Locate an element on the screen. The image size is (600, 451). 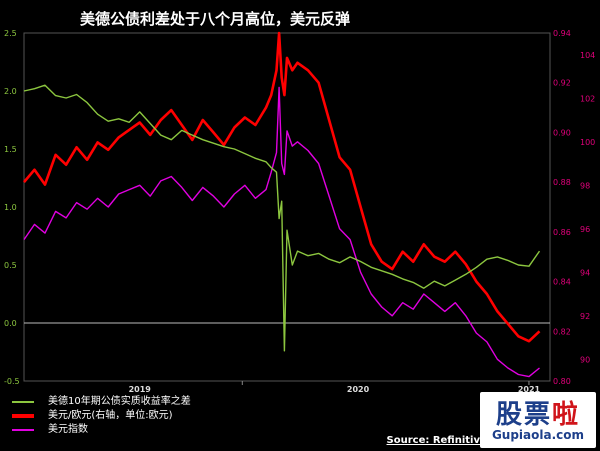
left-tick-label: 0.5 is located at coordinates (10, 265).